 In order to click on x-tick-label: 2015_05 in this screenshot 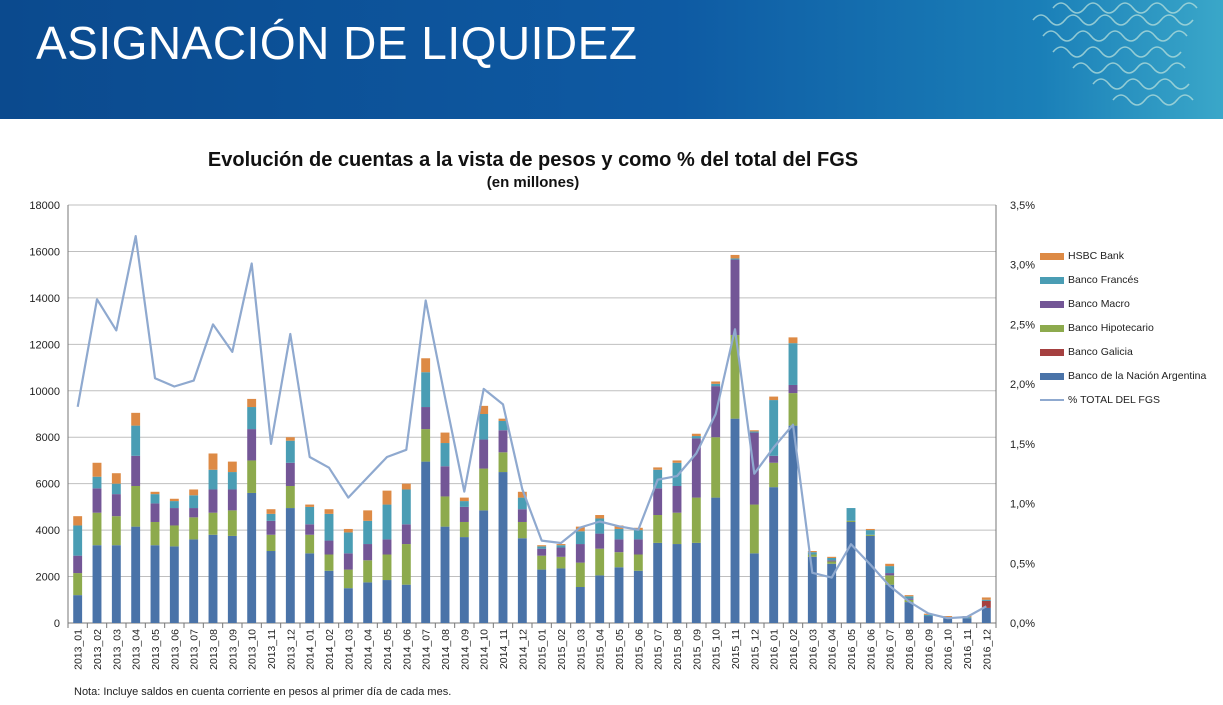, I will do `click(620, 649)`.